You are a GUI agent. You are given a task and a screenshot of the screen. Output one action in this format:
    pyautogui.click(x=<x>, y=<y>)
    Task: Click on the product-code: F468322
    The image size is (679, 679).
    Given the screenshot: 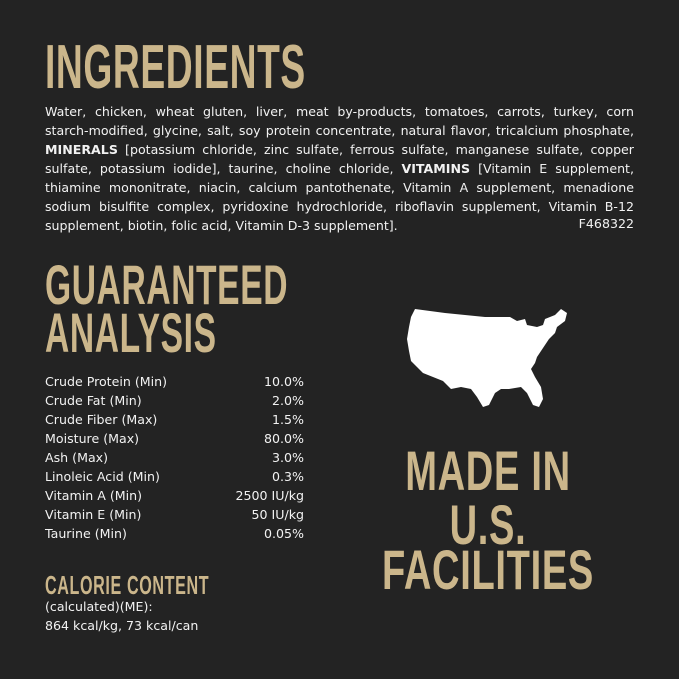 What is the action you would take?
    pyautogui.click(x=606, y=223)
    